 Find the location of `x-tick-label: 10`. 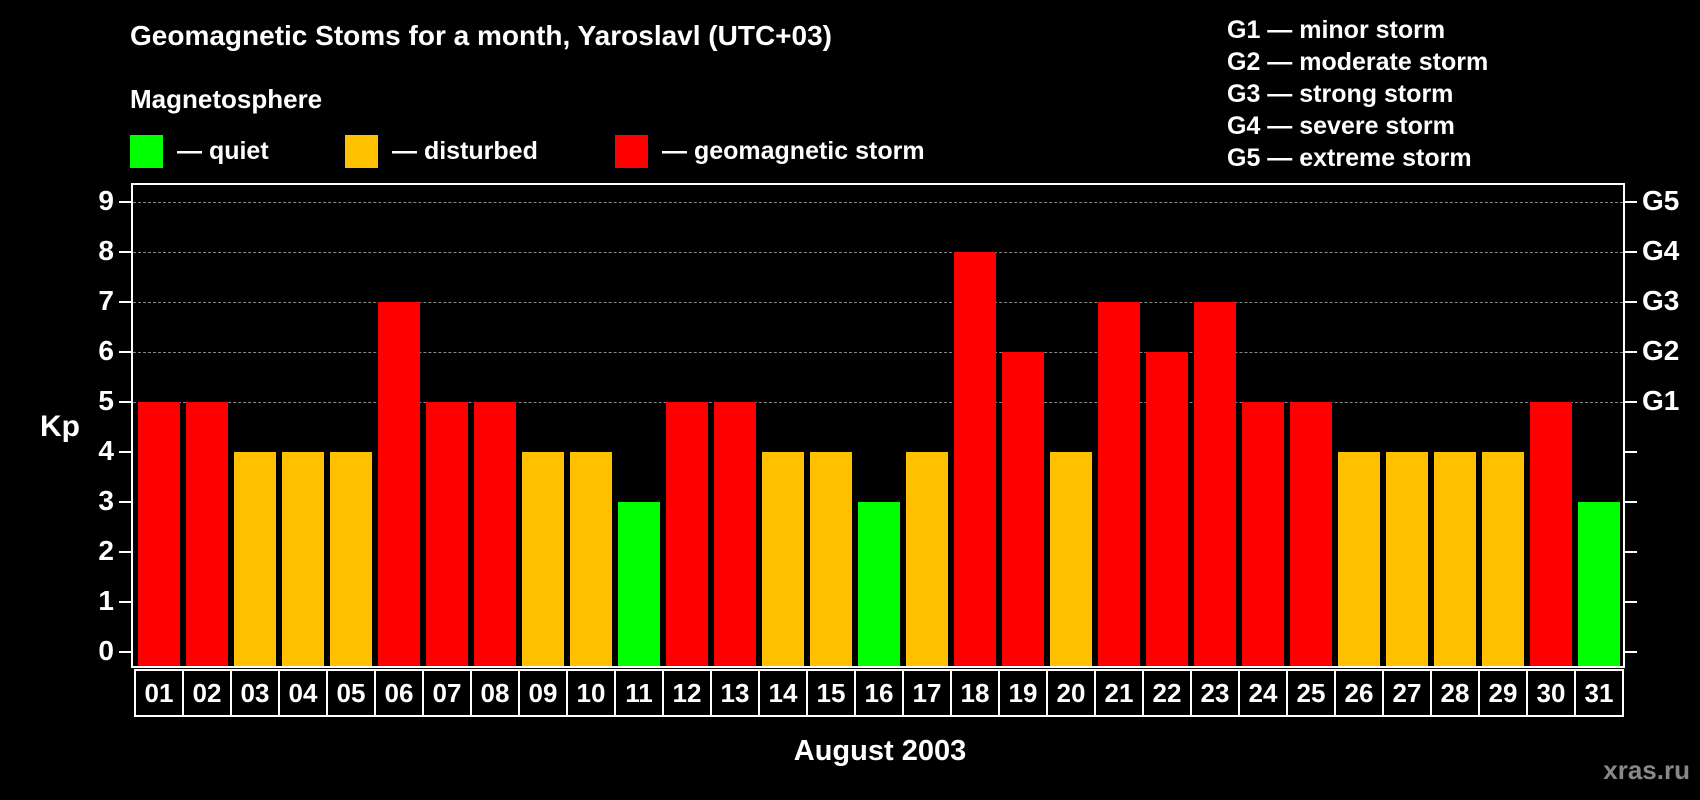

x-tick-label: 10 is located at coordinates (591, 693).